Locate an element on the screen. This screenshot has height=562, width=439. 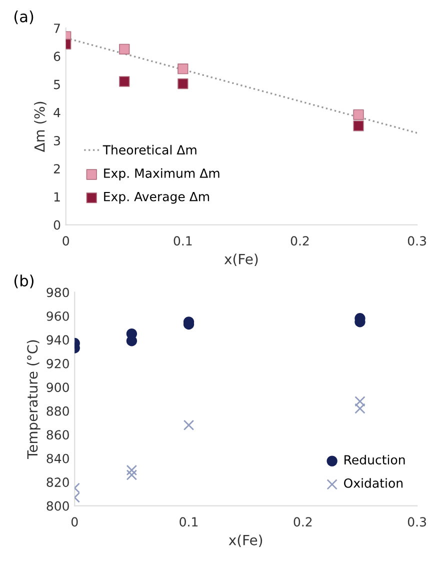
legend-label: Theoretical Δm is located at coordinates (149, 149).